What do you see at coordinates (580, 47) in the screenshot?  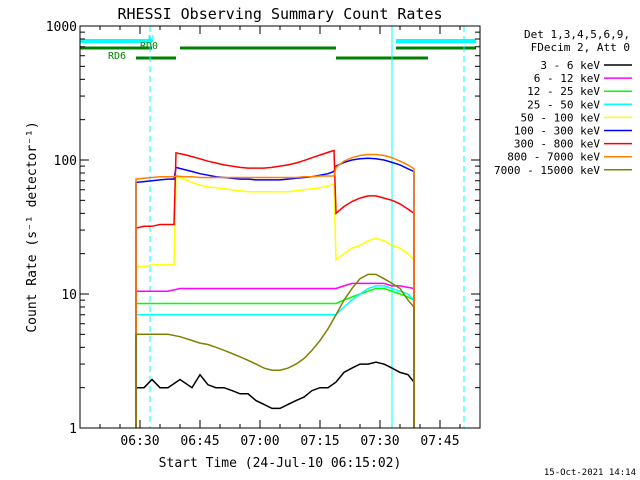 I see `legend-header-line: FDecim 2, Att 0` at bounding box center [580, 47].